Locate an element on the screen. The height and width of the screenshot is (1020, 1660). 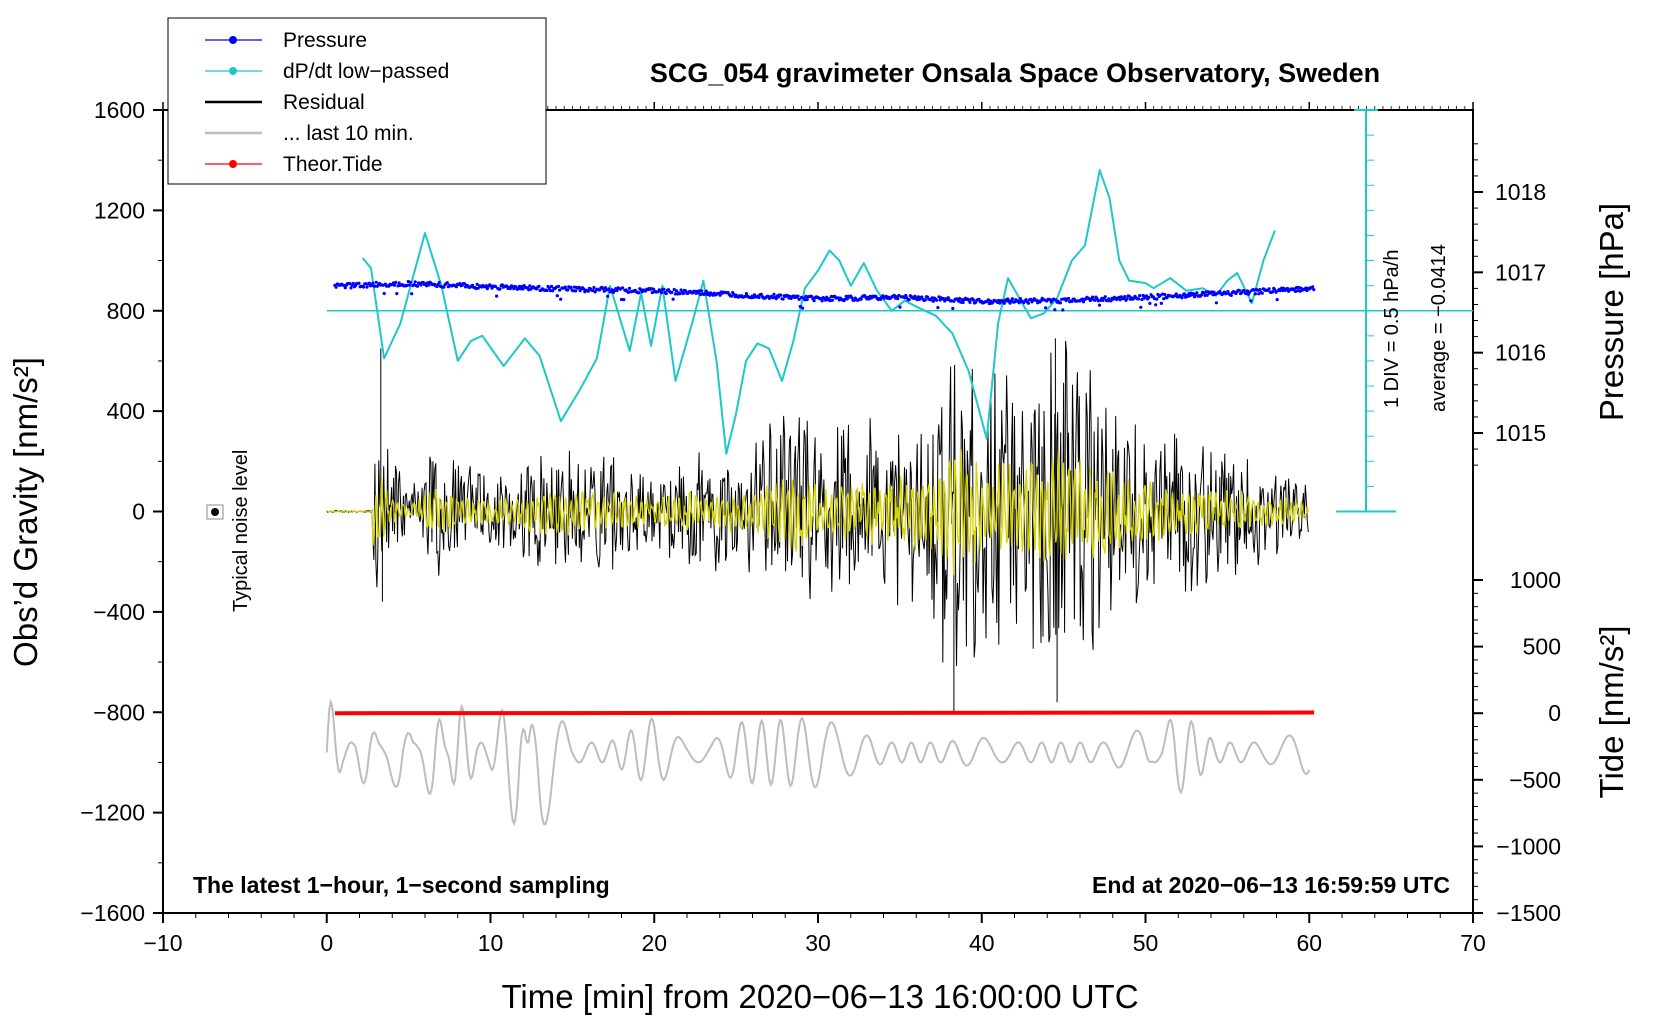
x-tick-label: 50 is located at coordinates (1146, 943).